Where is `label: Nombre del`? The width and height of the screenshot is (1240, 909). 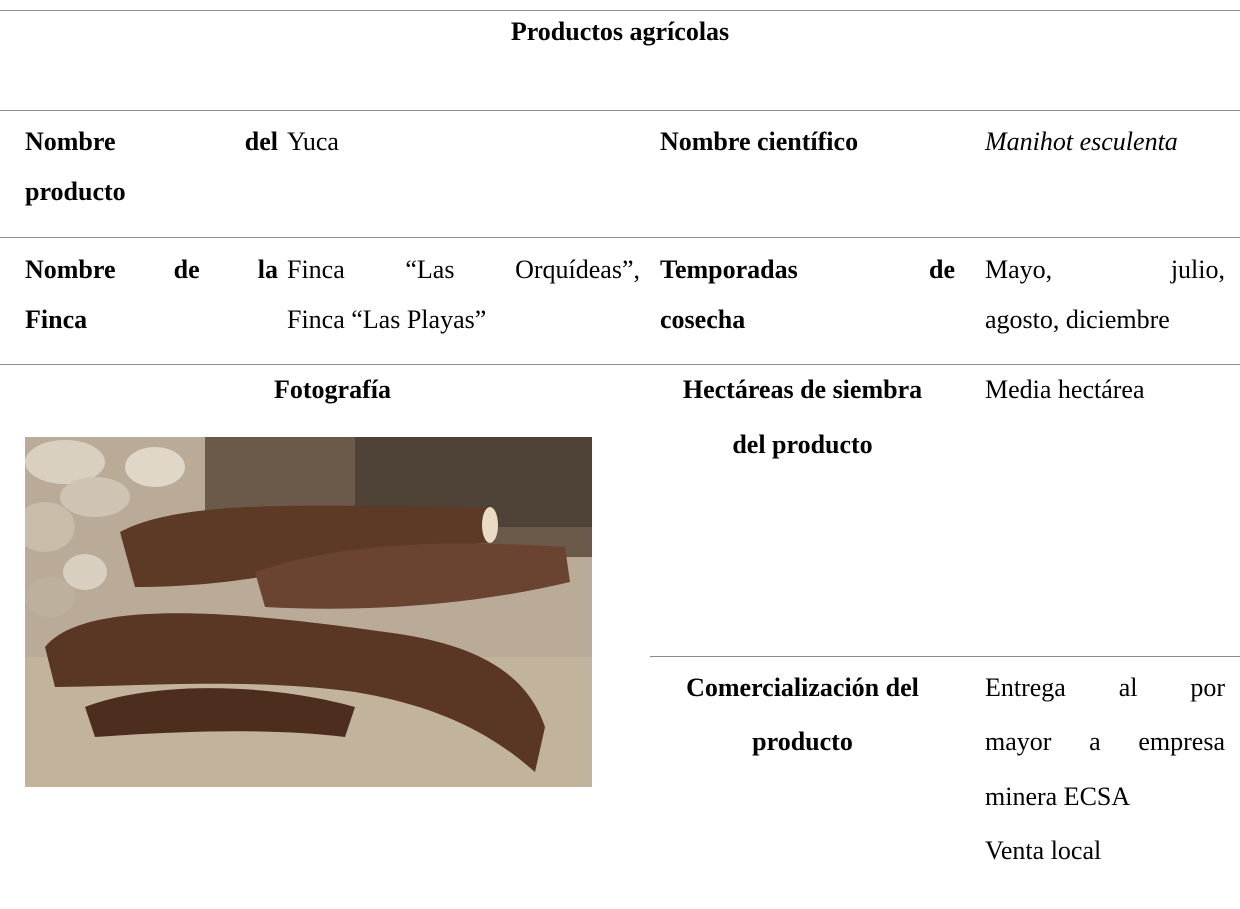
label: Nombre del is located at coordinates (151, 141).